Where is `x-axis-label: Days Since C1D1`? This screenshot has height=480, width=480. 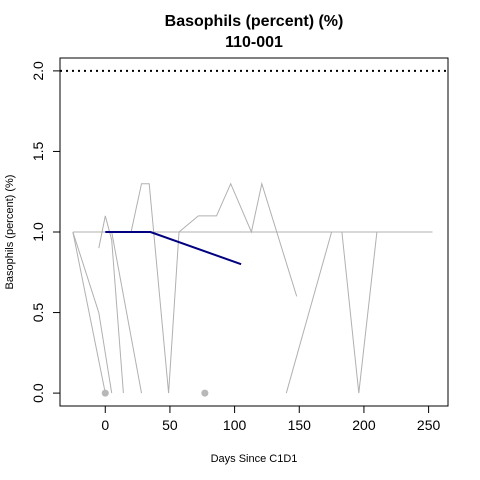 x-axis-label: Days Since C1D1 is located at coordinates (254, 459).